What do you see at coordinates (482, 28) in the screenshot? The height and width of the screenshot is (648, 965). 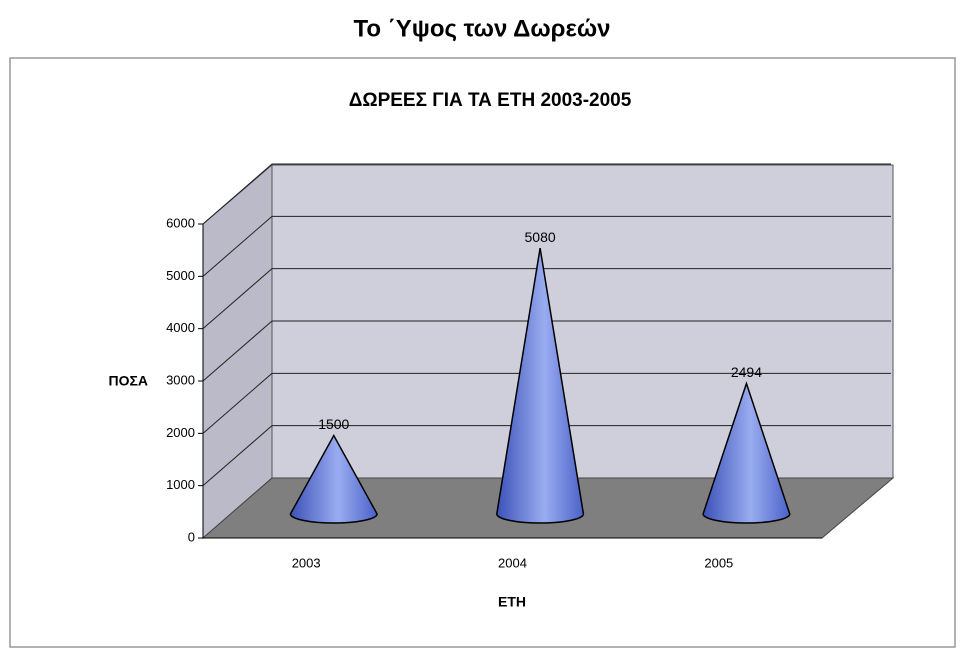 I see `page-title: Το ΄Υψος των Δωρεών` at bounding box center [482, 28].